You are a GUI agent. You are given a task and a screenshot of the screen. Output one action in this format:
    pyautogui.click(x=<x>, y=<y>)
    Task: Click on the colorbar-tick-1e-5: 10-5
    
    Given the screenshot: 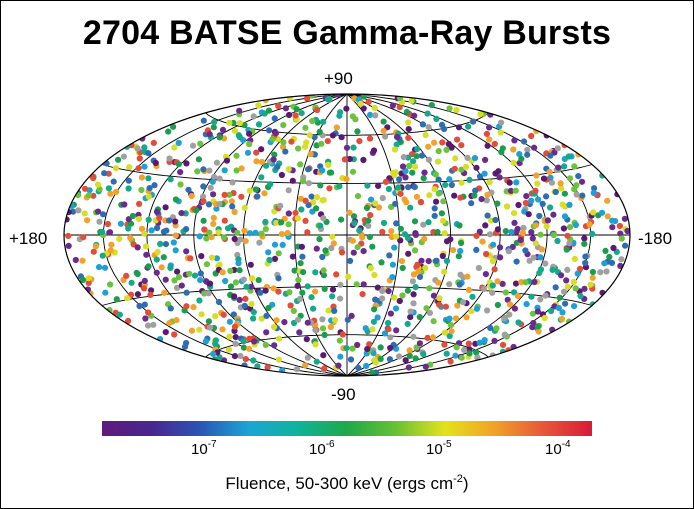 What is the action you would take?
    pyautogui.click(x=439, y=448)
    